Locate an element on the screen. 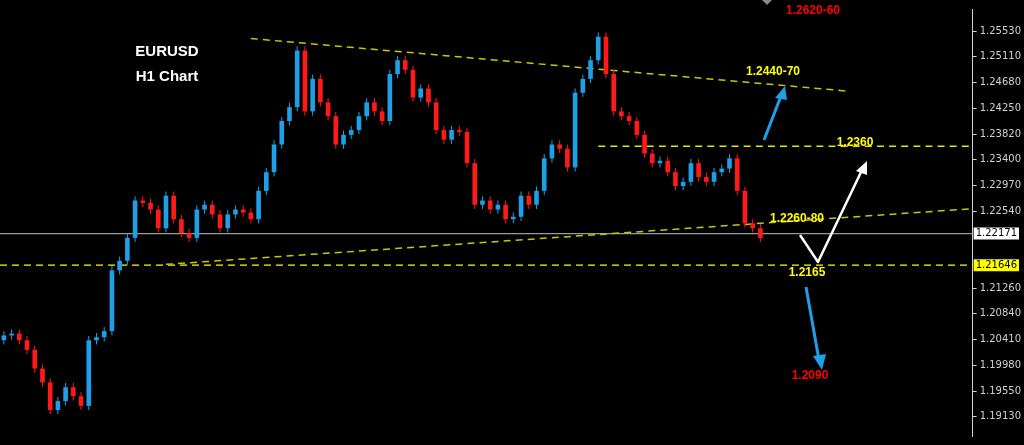  y-tick-label: 1.20410 is located at coordinates (1000, 339).